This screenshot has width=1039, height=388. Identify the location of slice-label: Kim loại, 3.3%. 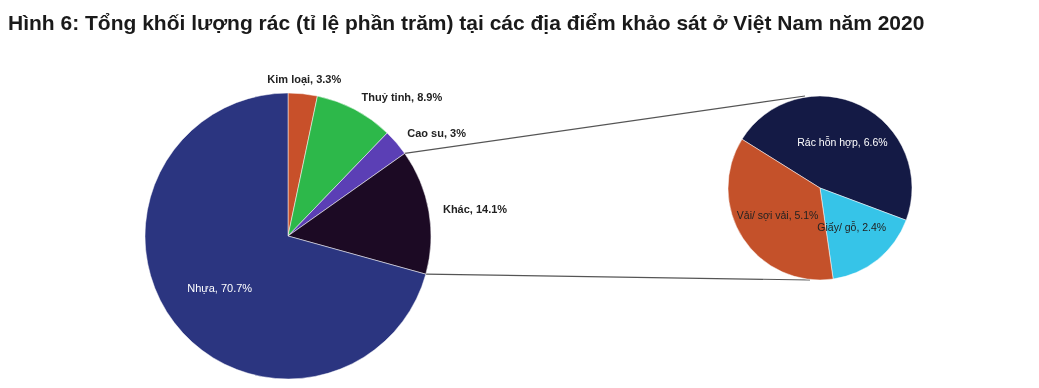
(304, 80).